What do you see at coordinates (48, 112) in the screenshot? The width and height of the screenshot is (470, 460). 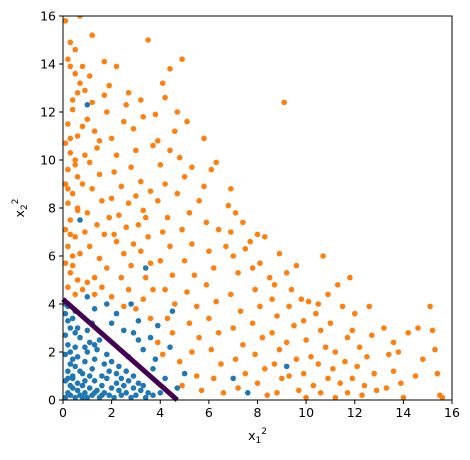 I see `y-tick-label: 12` at bounding box center [48, 112].